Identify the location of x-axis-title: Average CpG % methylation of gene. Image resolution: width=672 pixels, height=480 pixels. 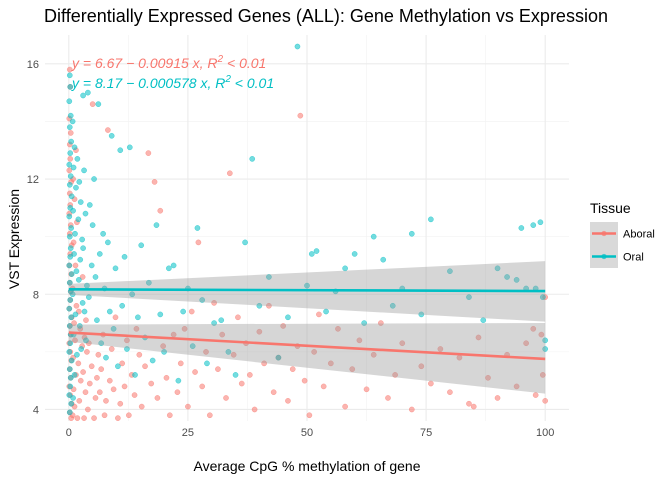
(307, 466).